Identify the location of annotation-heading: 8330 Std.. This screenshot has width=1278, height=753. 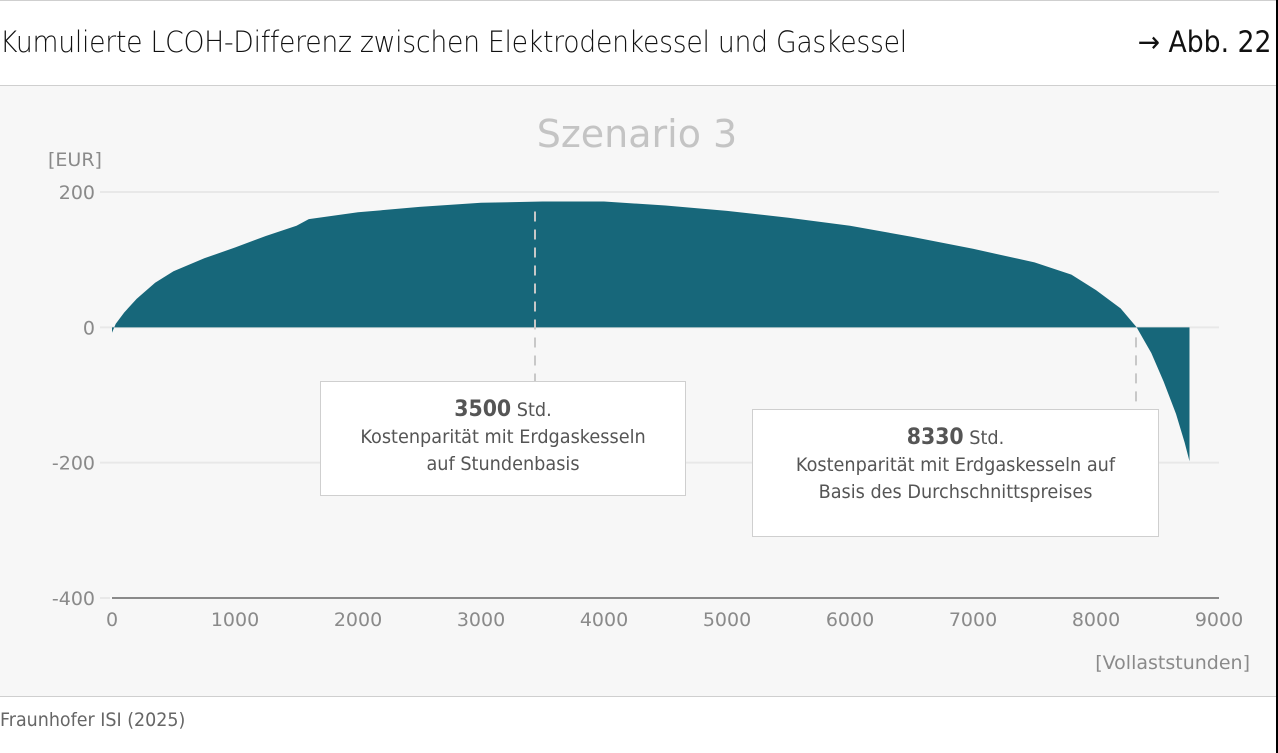
(955, 438).